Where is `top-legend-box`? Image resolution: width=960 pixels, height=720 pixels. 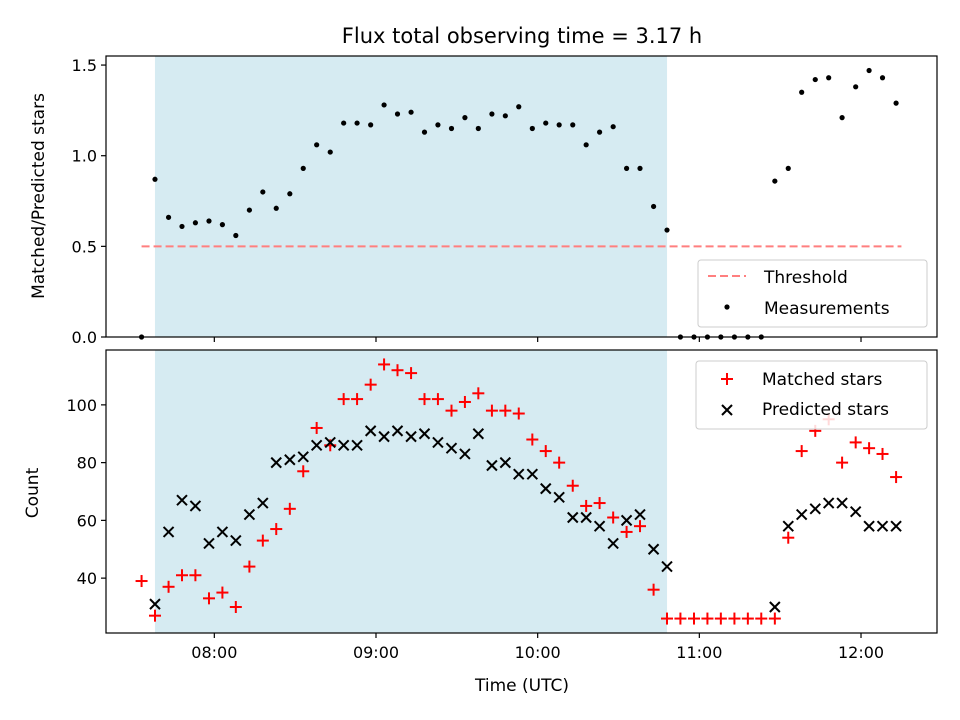
top-legend-box is located at coordinates (812, 293).